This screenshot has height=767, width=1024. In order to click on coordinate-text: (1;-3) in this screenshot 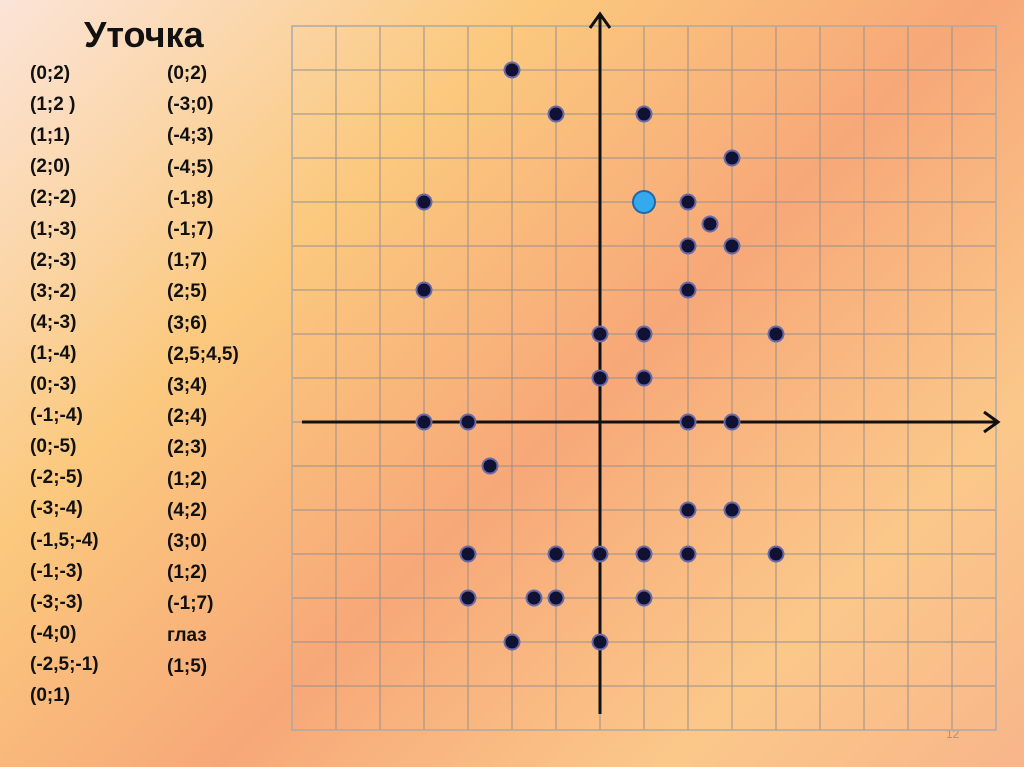, I will do `click(53, 229)`.